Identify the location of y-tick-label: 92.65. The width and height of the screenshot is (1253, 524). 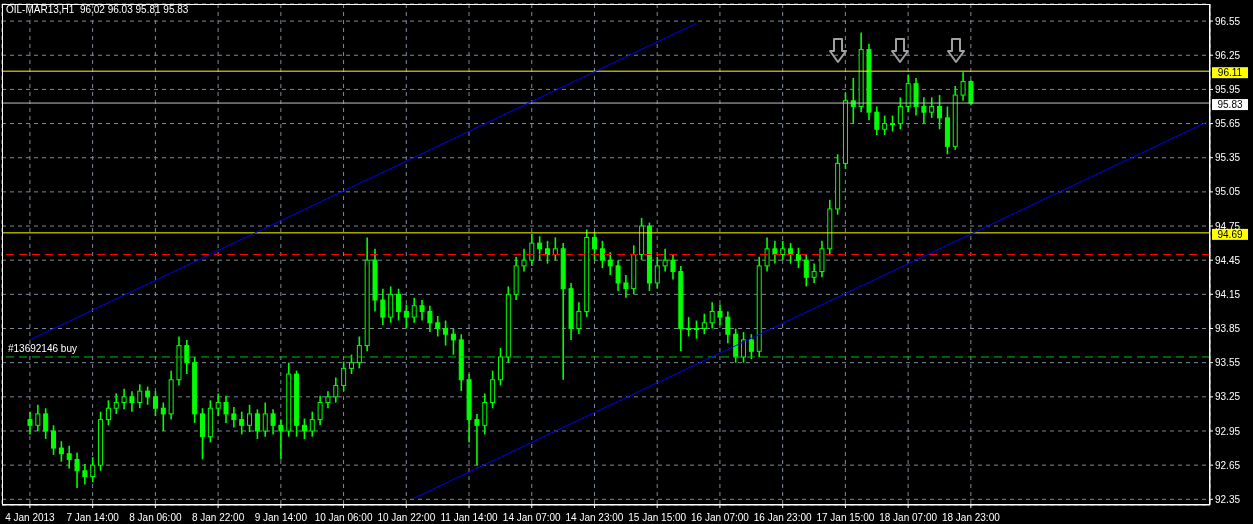
(1228, 465).